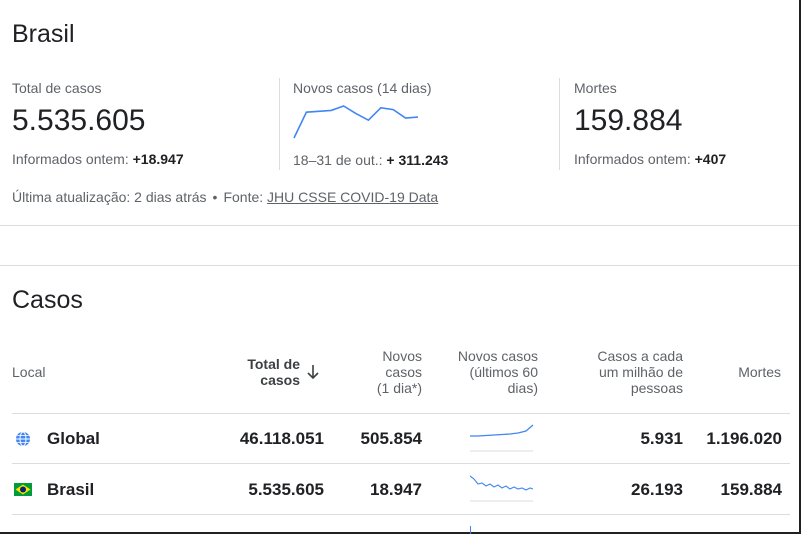 This screenshot has width=801, height=534. I want to click on globe-icon, so click(23, 439).